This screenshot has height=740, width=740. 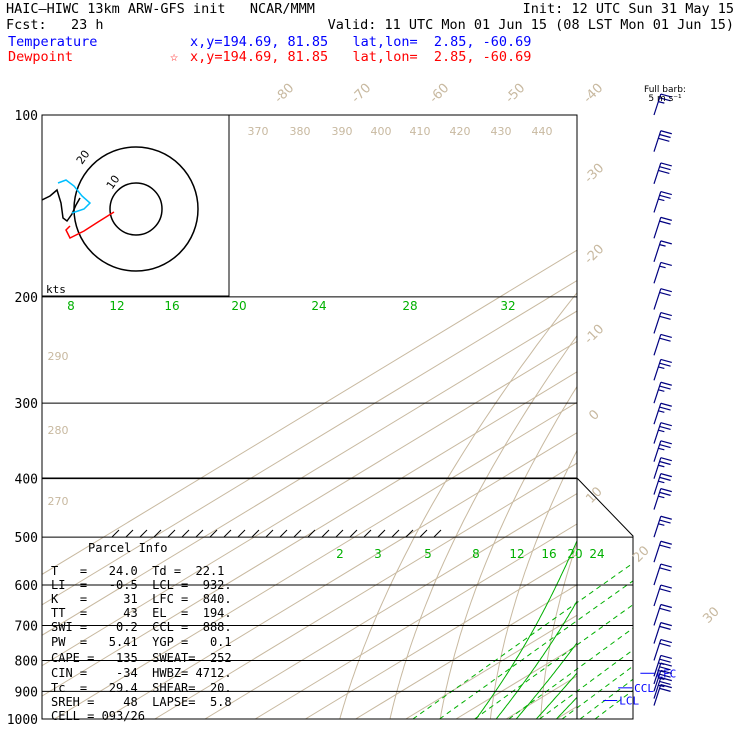 I want to click on pressure-tick-label: 600, so click(x=26, y=586).